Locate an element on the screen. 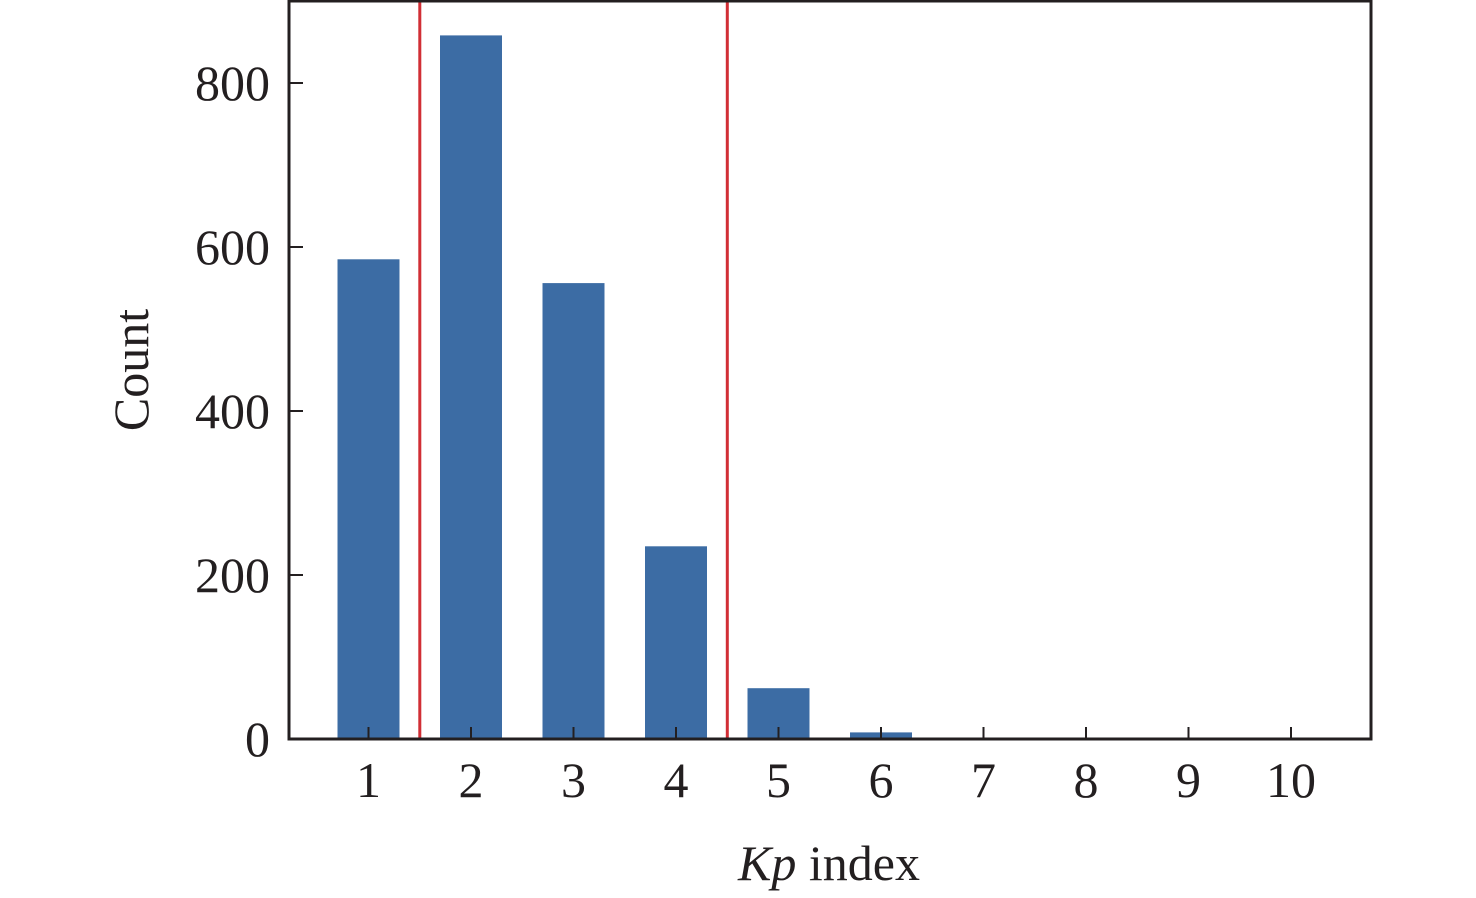 Image resolution: width=1476 pixels, height=898 pixels. y-ticks-layer: 0 200 400 600 800 is located at coordinates (249, 411).